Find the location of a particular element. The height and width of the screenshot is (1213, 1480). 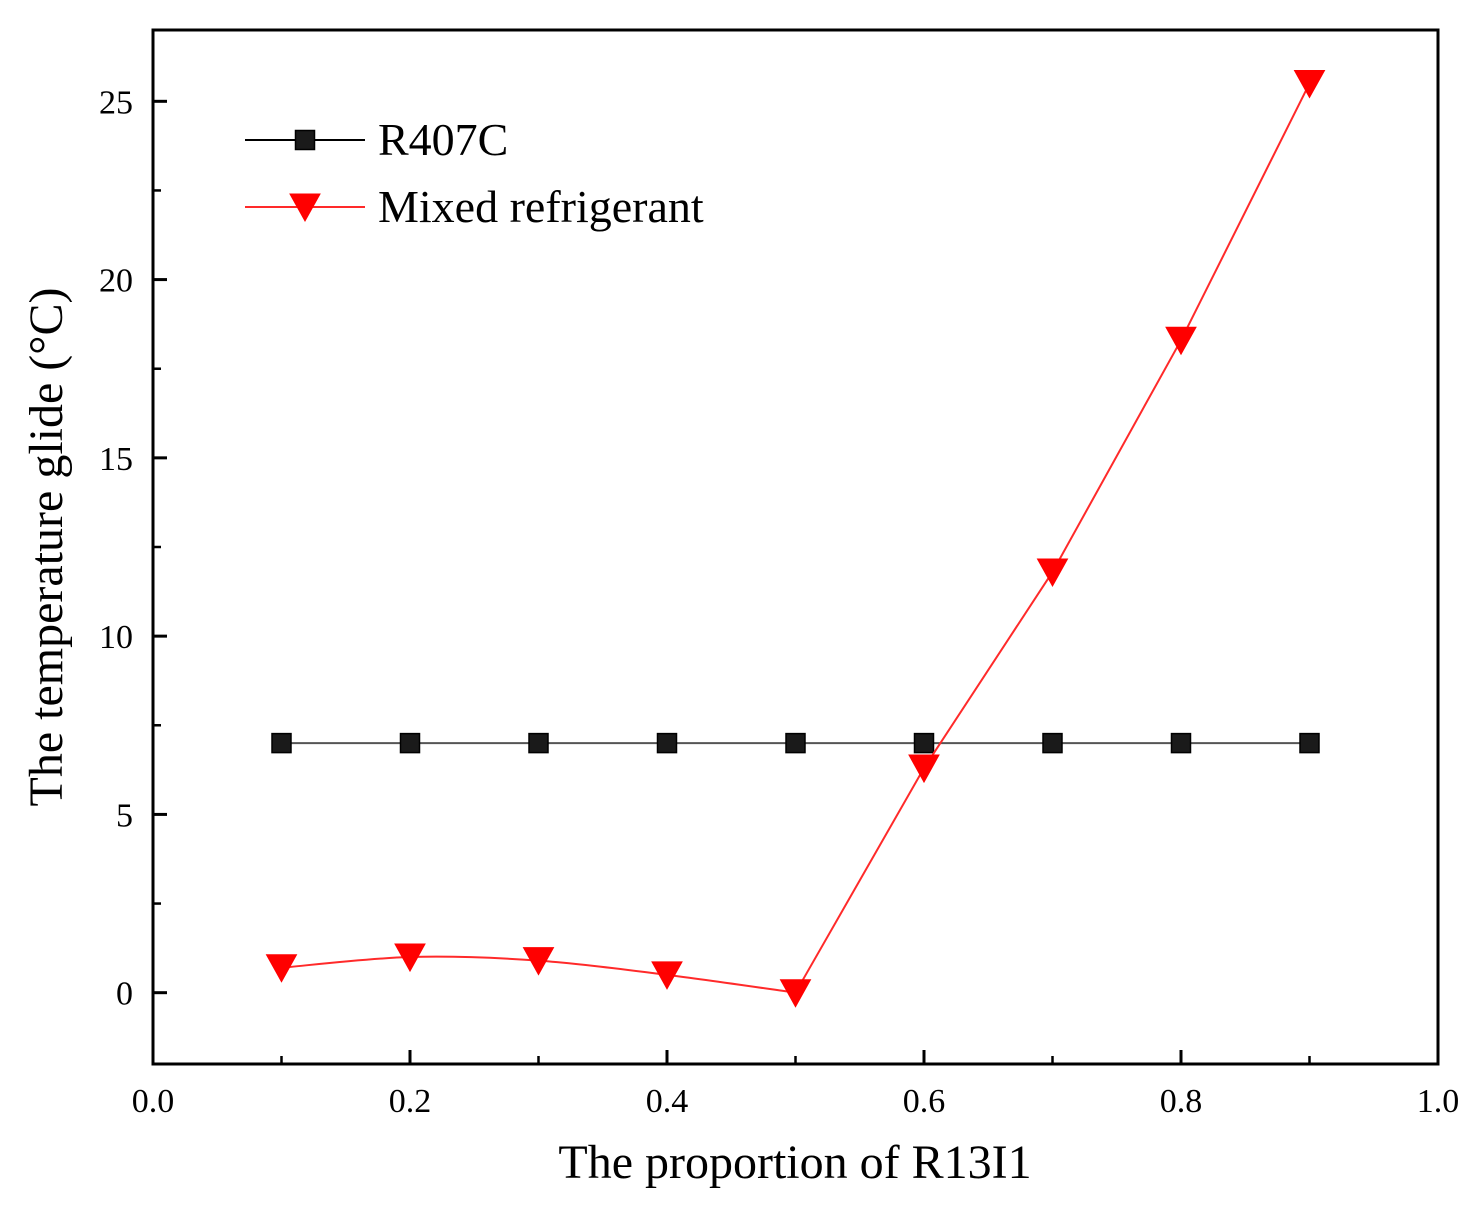

x-tick-label: 0.0 is located at coordinates (153, 1101).